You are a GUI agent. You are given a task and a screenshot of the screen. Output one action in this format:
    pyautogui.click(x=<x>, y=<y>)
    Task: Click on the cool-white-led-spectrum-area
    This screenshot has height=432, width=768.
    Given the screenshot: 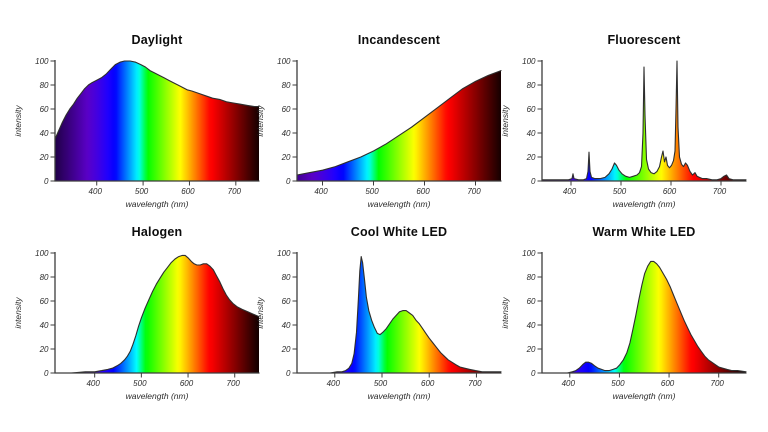 What is the action you would take?
    pyautogui.click(x=399, y=314)
    